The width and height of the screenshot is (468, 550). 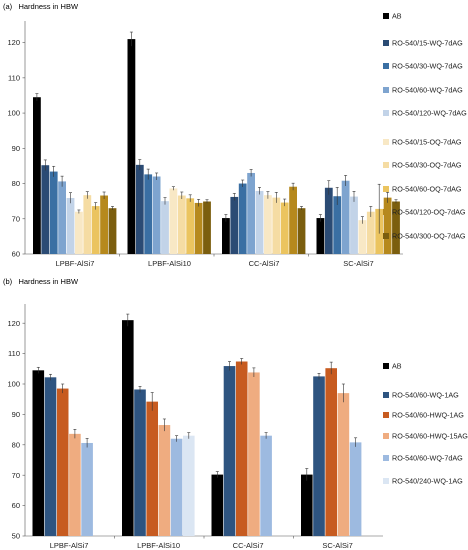 What do you see at coordinates (248, 545) in the screenshot?
I see `chart-b-category-label: CC-AlSi7` at bounding box center [248, 545].